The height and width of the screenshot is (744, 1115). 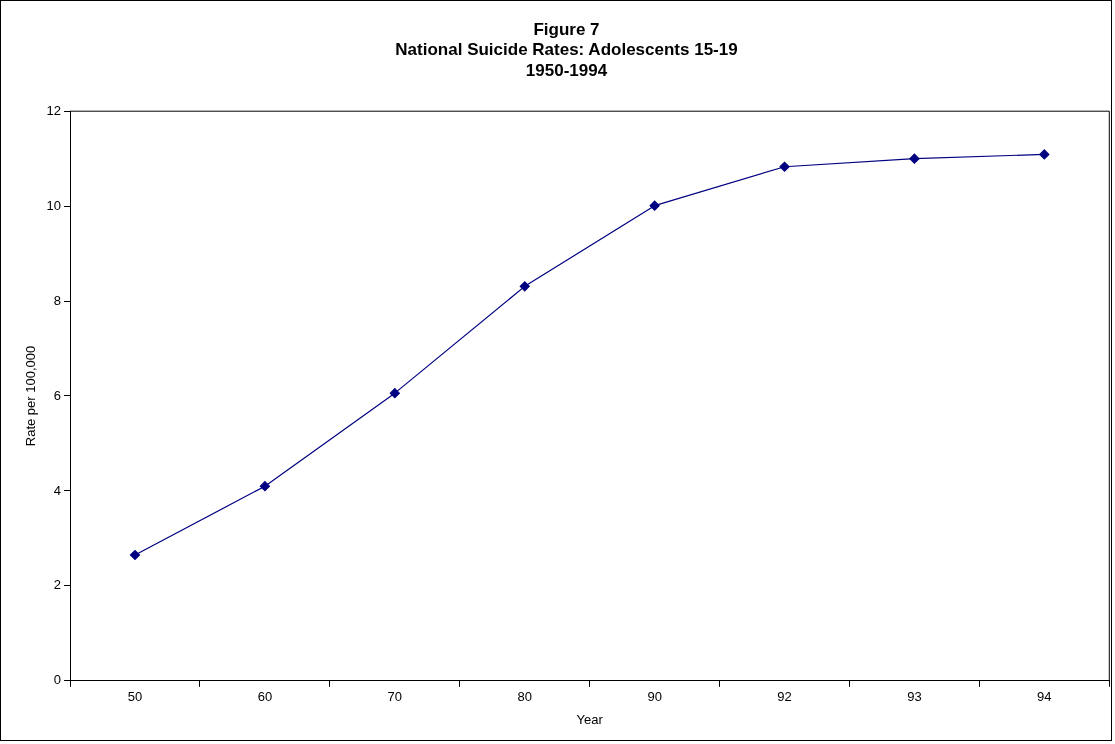 What do you see at coordinates (54, 110) in the screenshot?
I see `y-tick-label: 12` at bounding box center [54, 110].